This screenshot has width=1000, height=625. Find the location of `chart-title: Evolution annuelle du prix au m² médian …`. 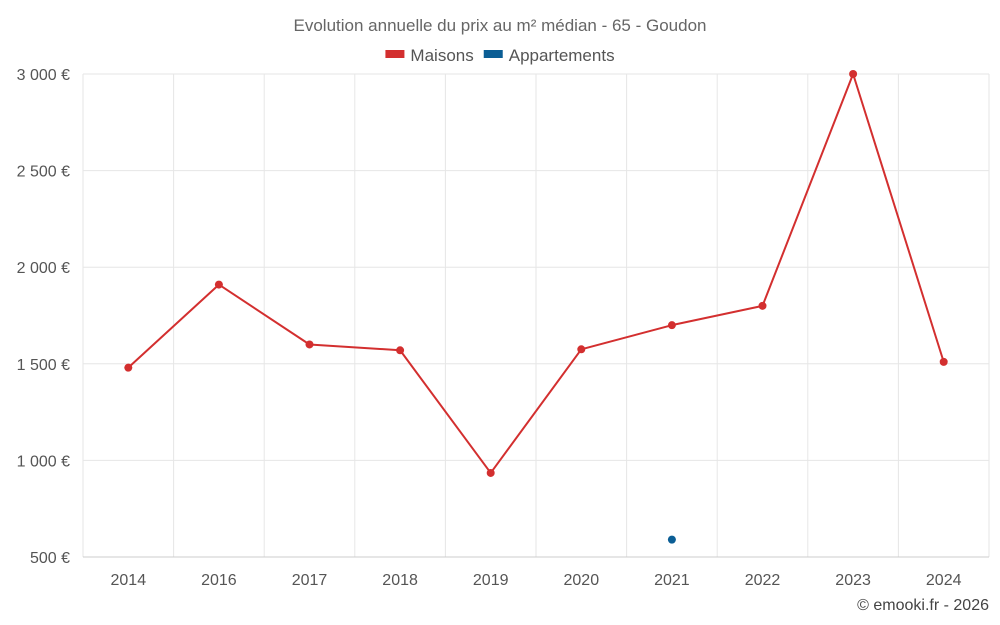

chart-title: Evolution annuelle du prix au m² médian … is located at coordinates (500, 25).